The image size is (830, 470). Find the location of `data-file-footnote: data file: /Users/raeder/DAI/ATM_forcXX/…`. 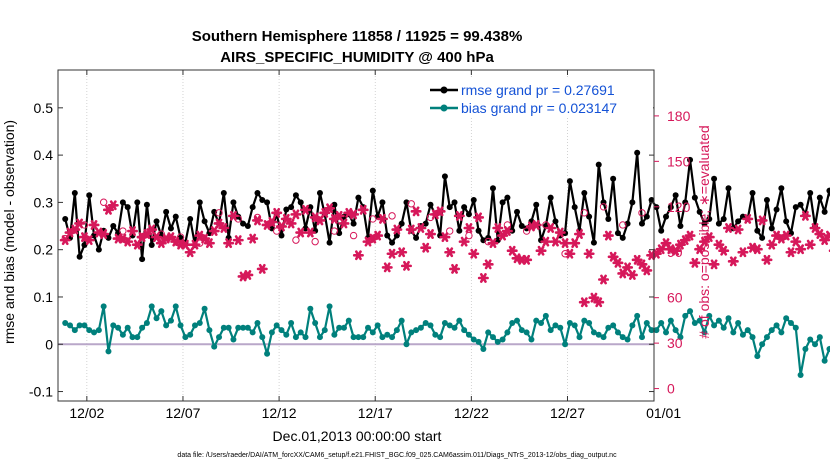

data-file-footnote: data file: /Users/raeder/DAI/ATM_forcXX/… is located at coordinates (397, 455).